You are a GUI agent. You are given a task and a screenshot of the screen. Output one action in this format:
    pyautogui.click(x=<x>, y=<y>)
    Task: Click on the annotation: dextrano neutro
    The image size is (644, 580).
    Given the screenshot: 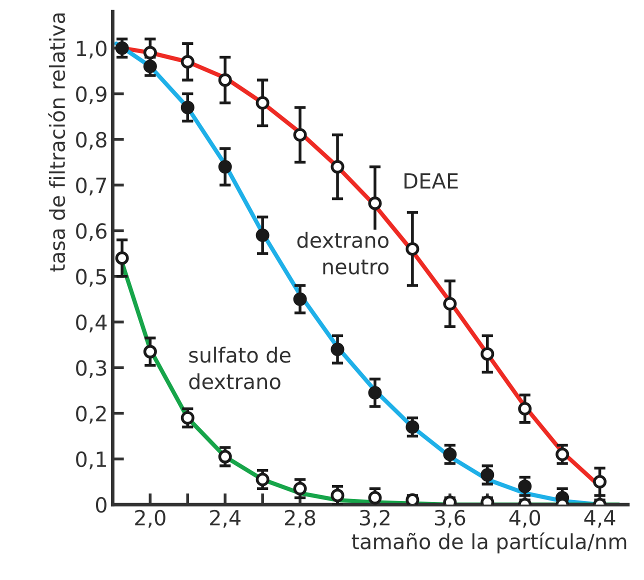 What is the action you would take?
    pyautogui.click(x=342, y=253)
    